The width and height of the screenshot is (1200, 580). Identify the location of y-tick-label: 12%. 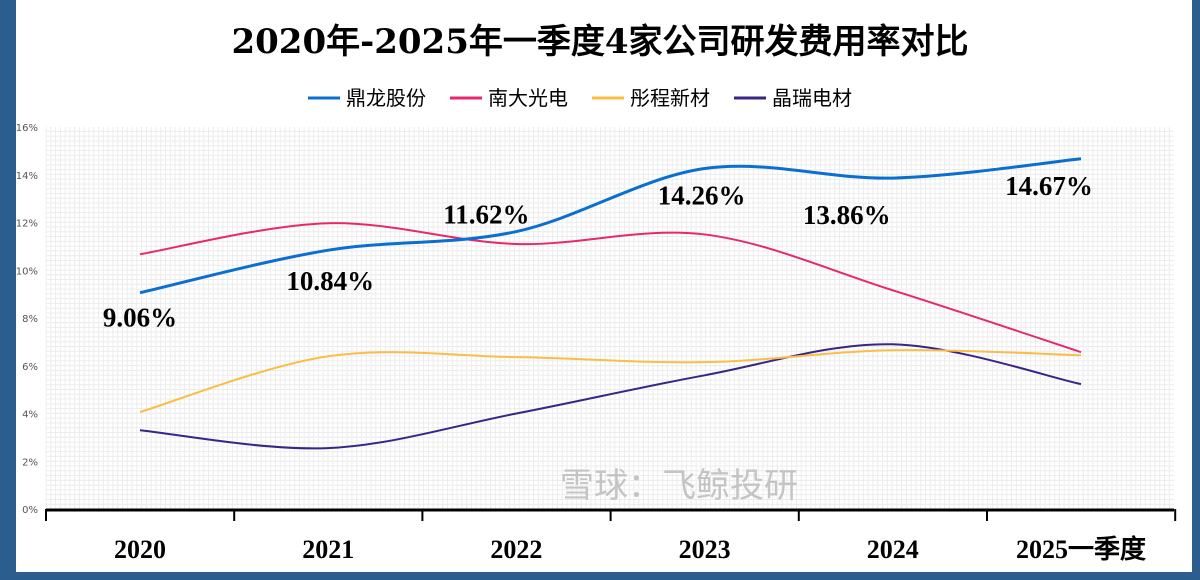
(27, 224).